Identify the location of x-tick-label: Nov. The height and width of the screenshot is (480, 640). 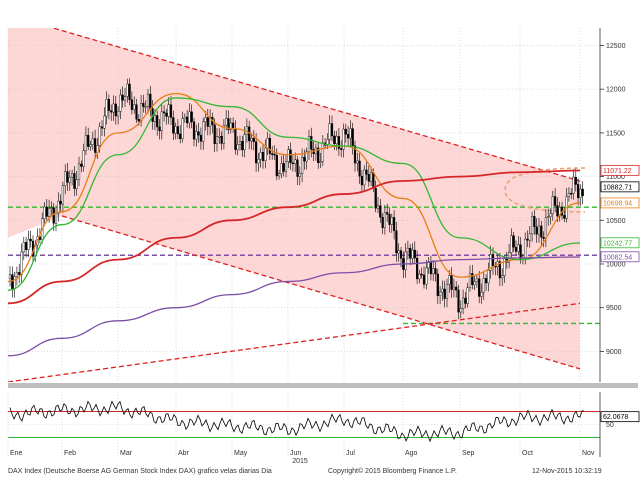
(588, 453).